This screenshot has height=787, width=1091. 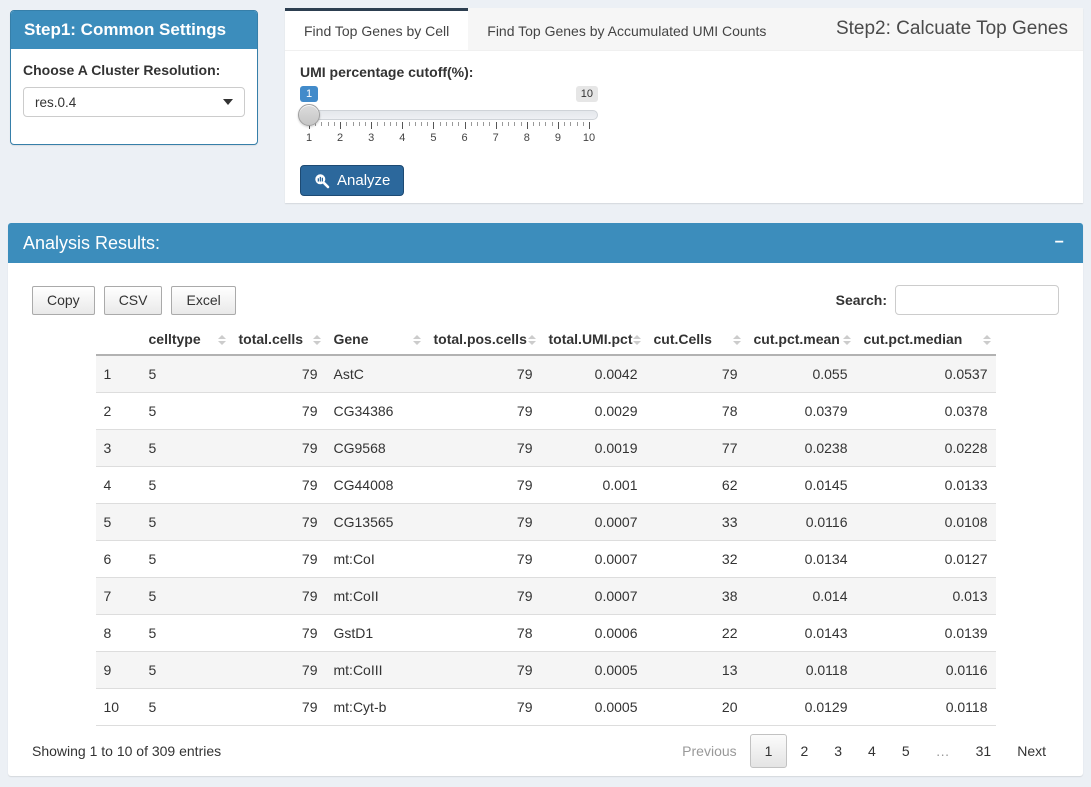 I want to click on cell-cut-pct-median: 0.0133, so click(x=966, y=485).